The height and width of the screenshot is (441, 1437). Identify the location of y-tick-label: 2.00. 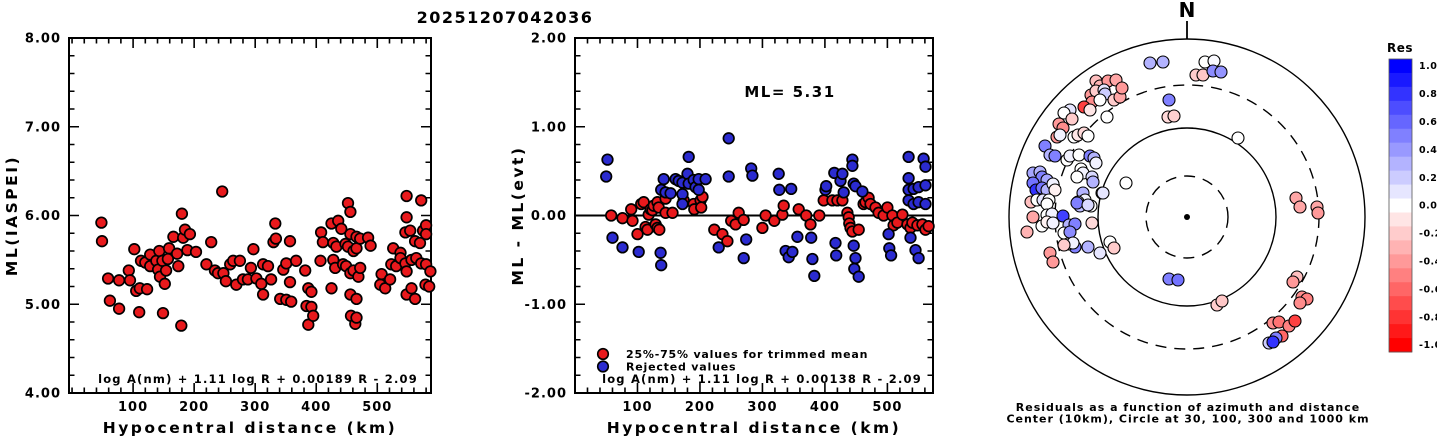
(549, 39).